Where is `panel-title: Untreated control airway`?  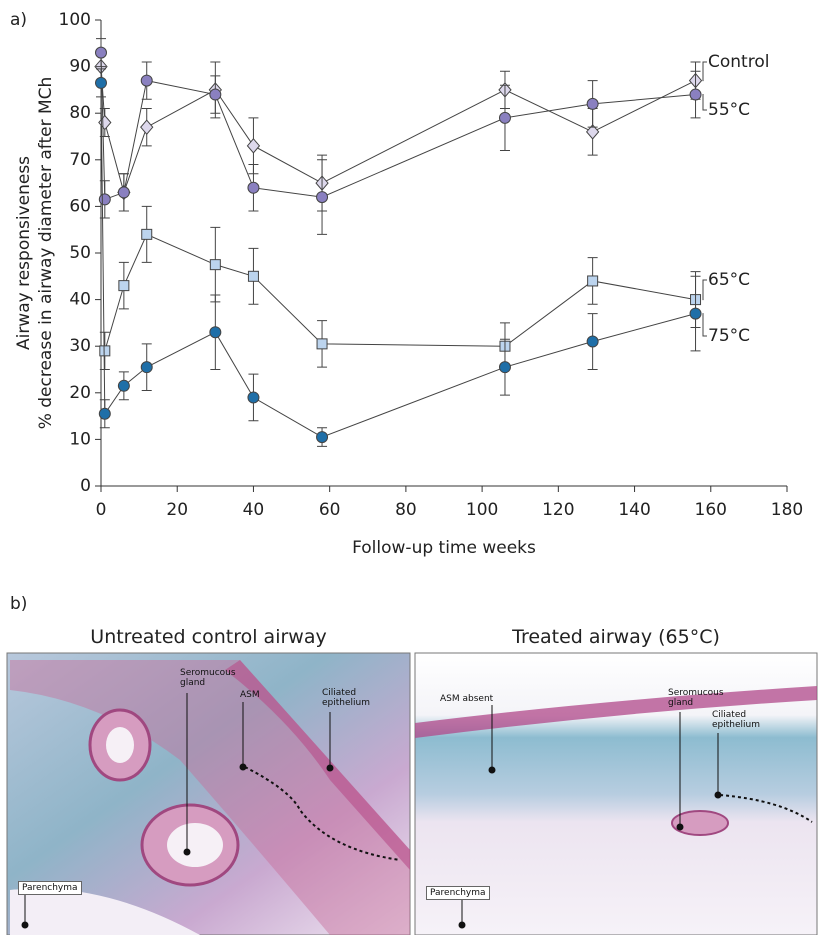 panel-title: Untreated control airway is located at coordinates (208, 637).